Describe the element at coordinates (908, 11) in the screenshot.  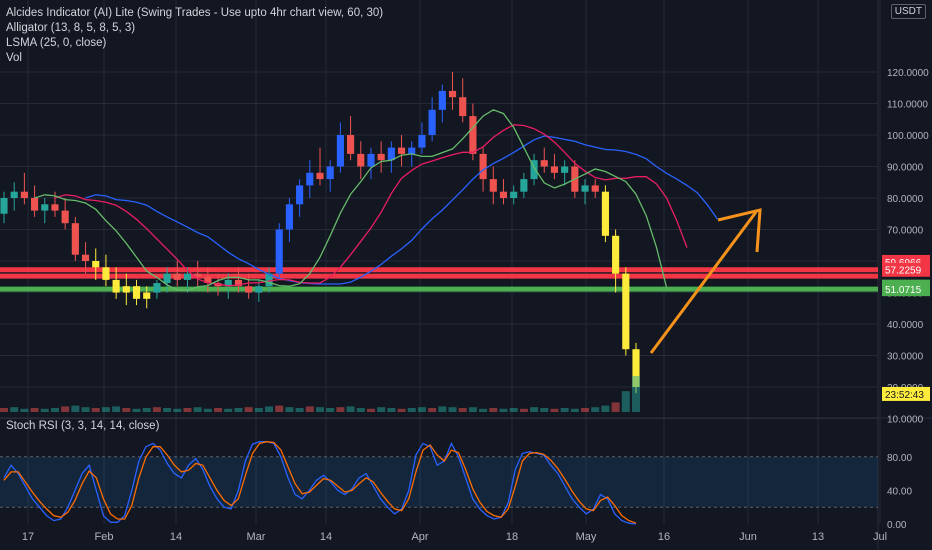
I see `currency-badge: USDT` at that location.